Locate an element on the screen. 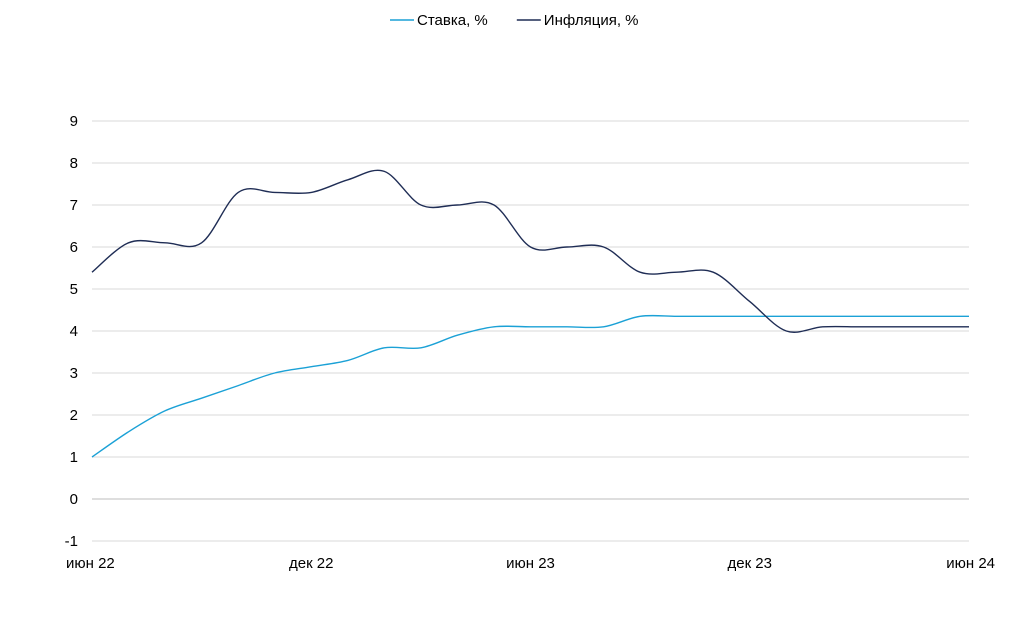  legend-label-1: Ставка, % is located at coordinates (452, 20).